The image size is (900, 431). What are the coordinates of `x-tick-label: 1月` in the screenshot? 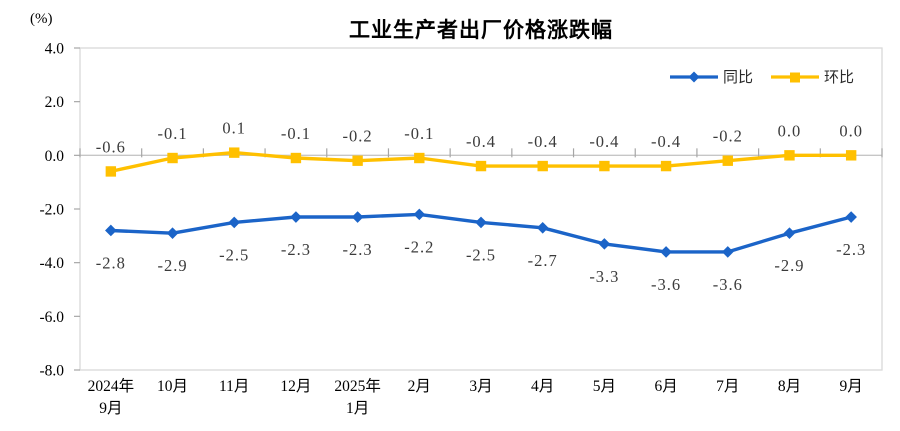 It's located at (357, 408).